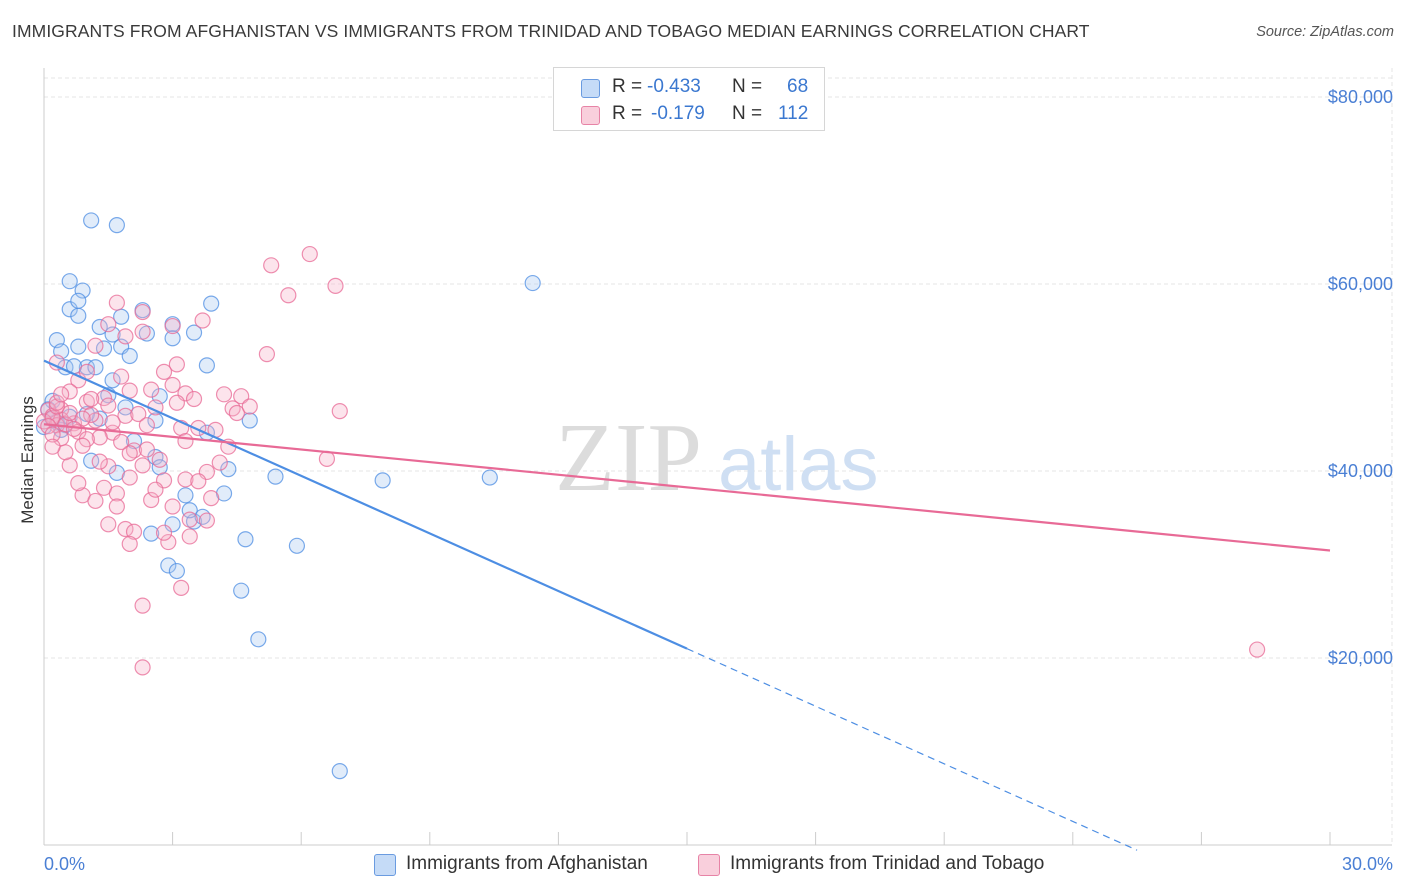 This screenshot has width=1406, height=892. What do you see at coordinates (798, 464) in the screenshot?
I see `watermark-atlas: atlas` at bounding box center [798, 464].